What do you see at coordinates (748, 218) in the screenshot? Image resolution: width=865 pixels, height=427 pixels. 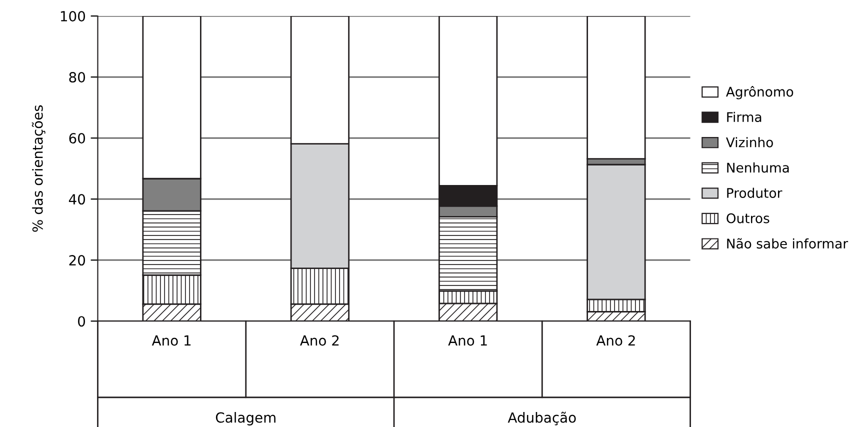 I see `legend-label: Outros` at bounding box center [748, 218].